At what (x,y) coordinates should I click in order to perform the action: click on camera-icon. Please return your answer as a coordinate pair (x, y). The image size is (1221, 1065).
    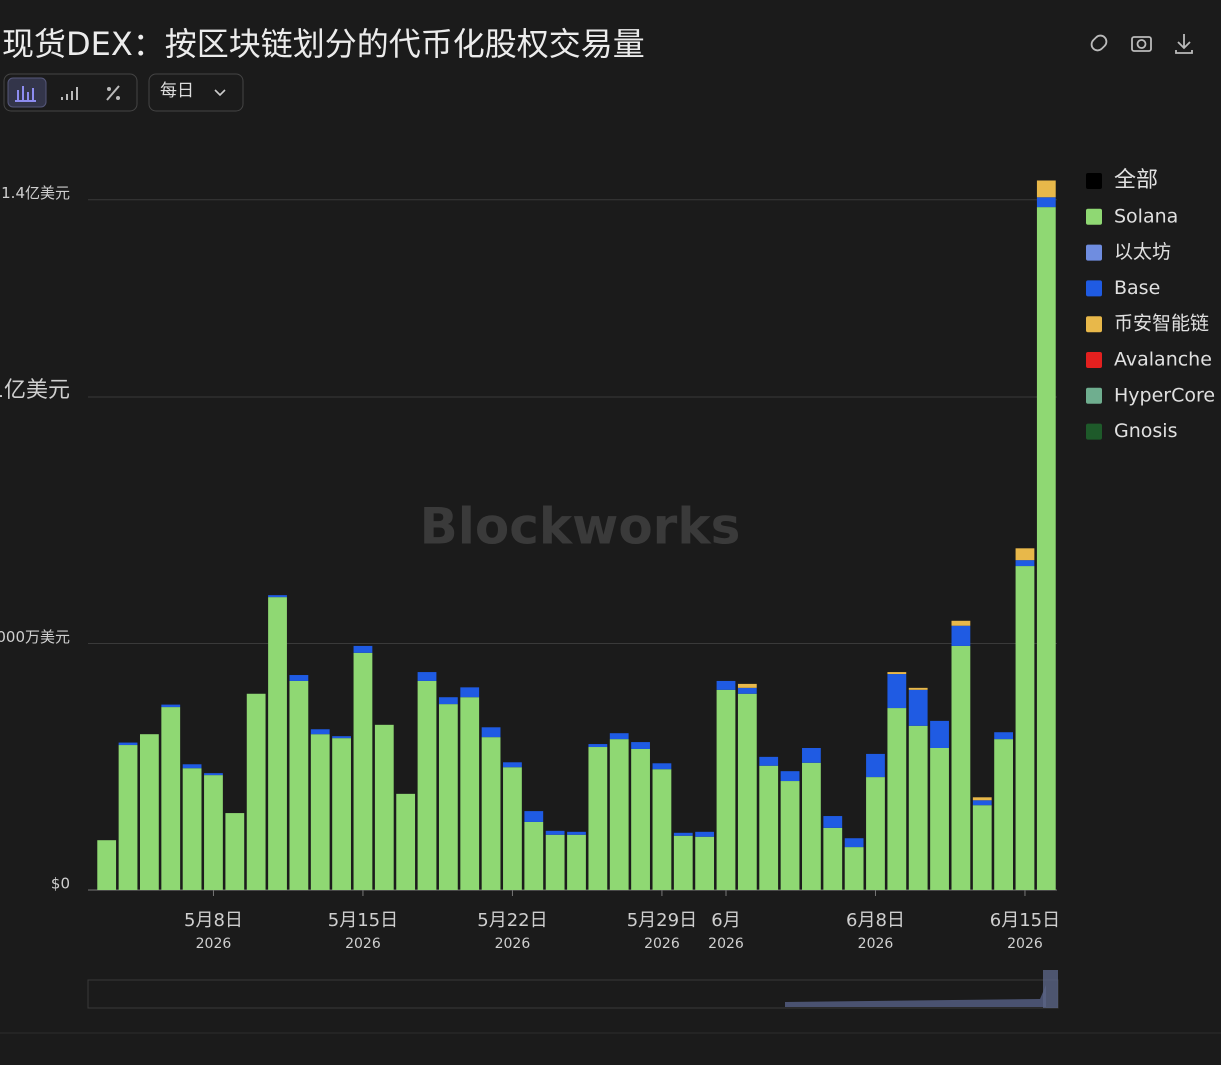
    Looking at the image, I should click on (1141, 44).